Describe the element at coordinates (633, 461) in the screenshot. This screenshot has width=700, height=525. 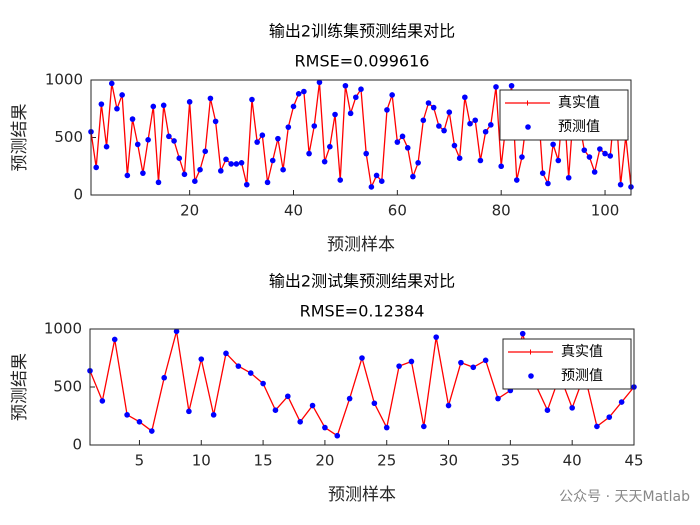
I see `x-tick-label: 45` at that location.